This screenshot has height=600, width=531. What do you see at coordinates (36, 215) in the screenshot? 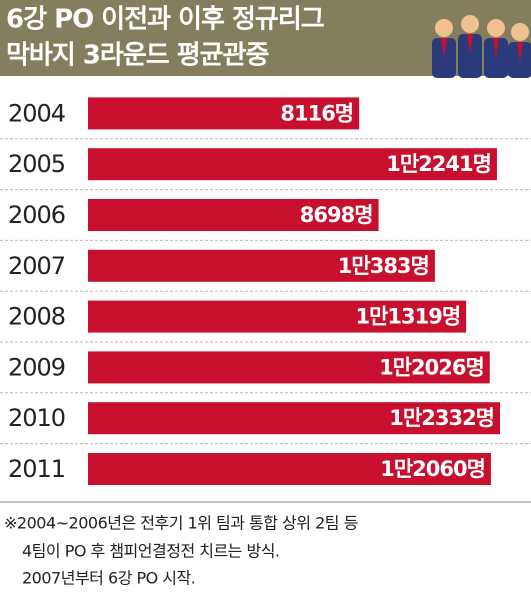
I see `y-tick-label: 2006` at bounding box center [36, 215].